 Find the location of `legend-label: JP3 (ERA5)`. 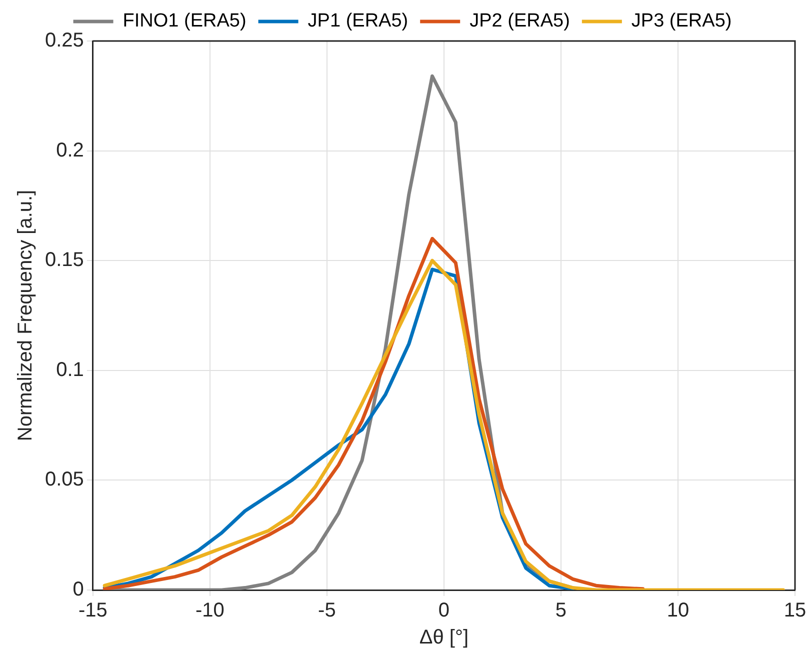

legend-label: JP3 (ERA5) is located at coordinates (681, 21).